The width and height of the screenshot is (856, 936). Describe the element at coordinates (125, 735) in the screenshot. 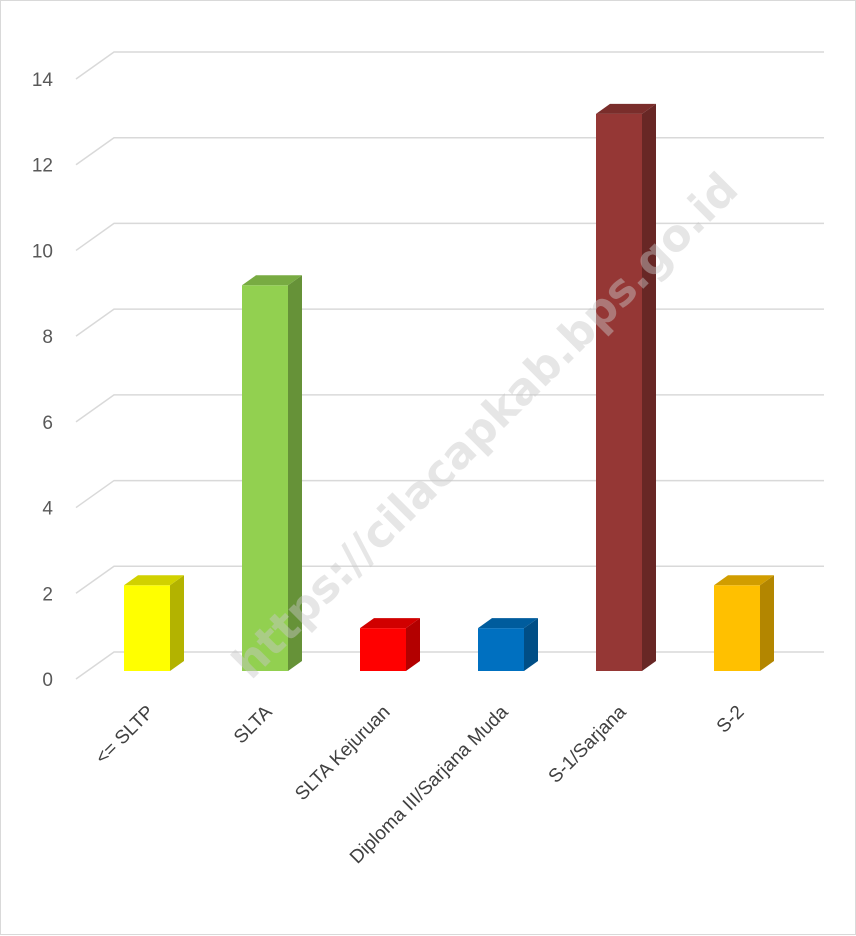

I see `x-tick-label: <= SLTP` at that location.